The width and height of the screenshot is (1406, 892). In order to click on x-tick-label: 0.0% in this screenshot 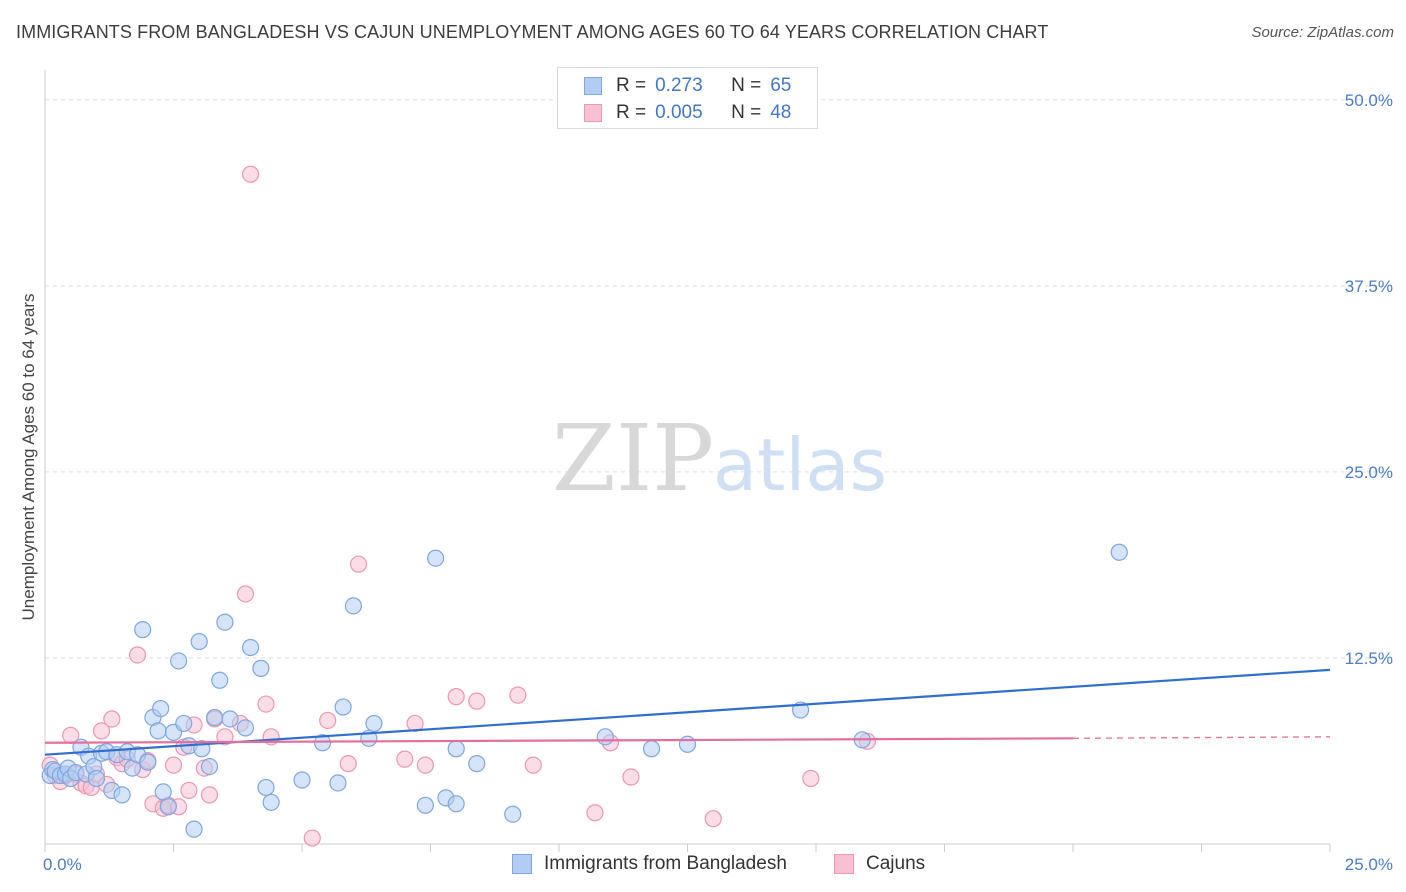, I will do `click(62, 864)`.